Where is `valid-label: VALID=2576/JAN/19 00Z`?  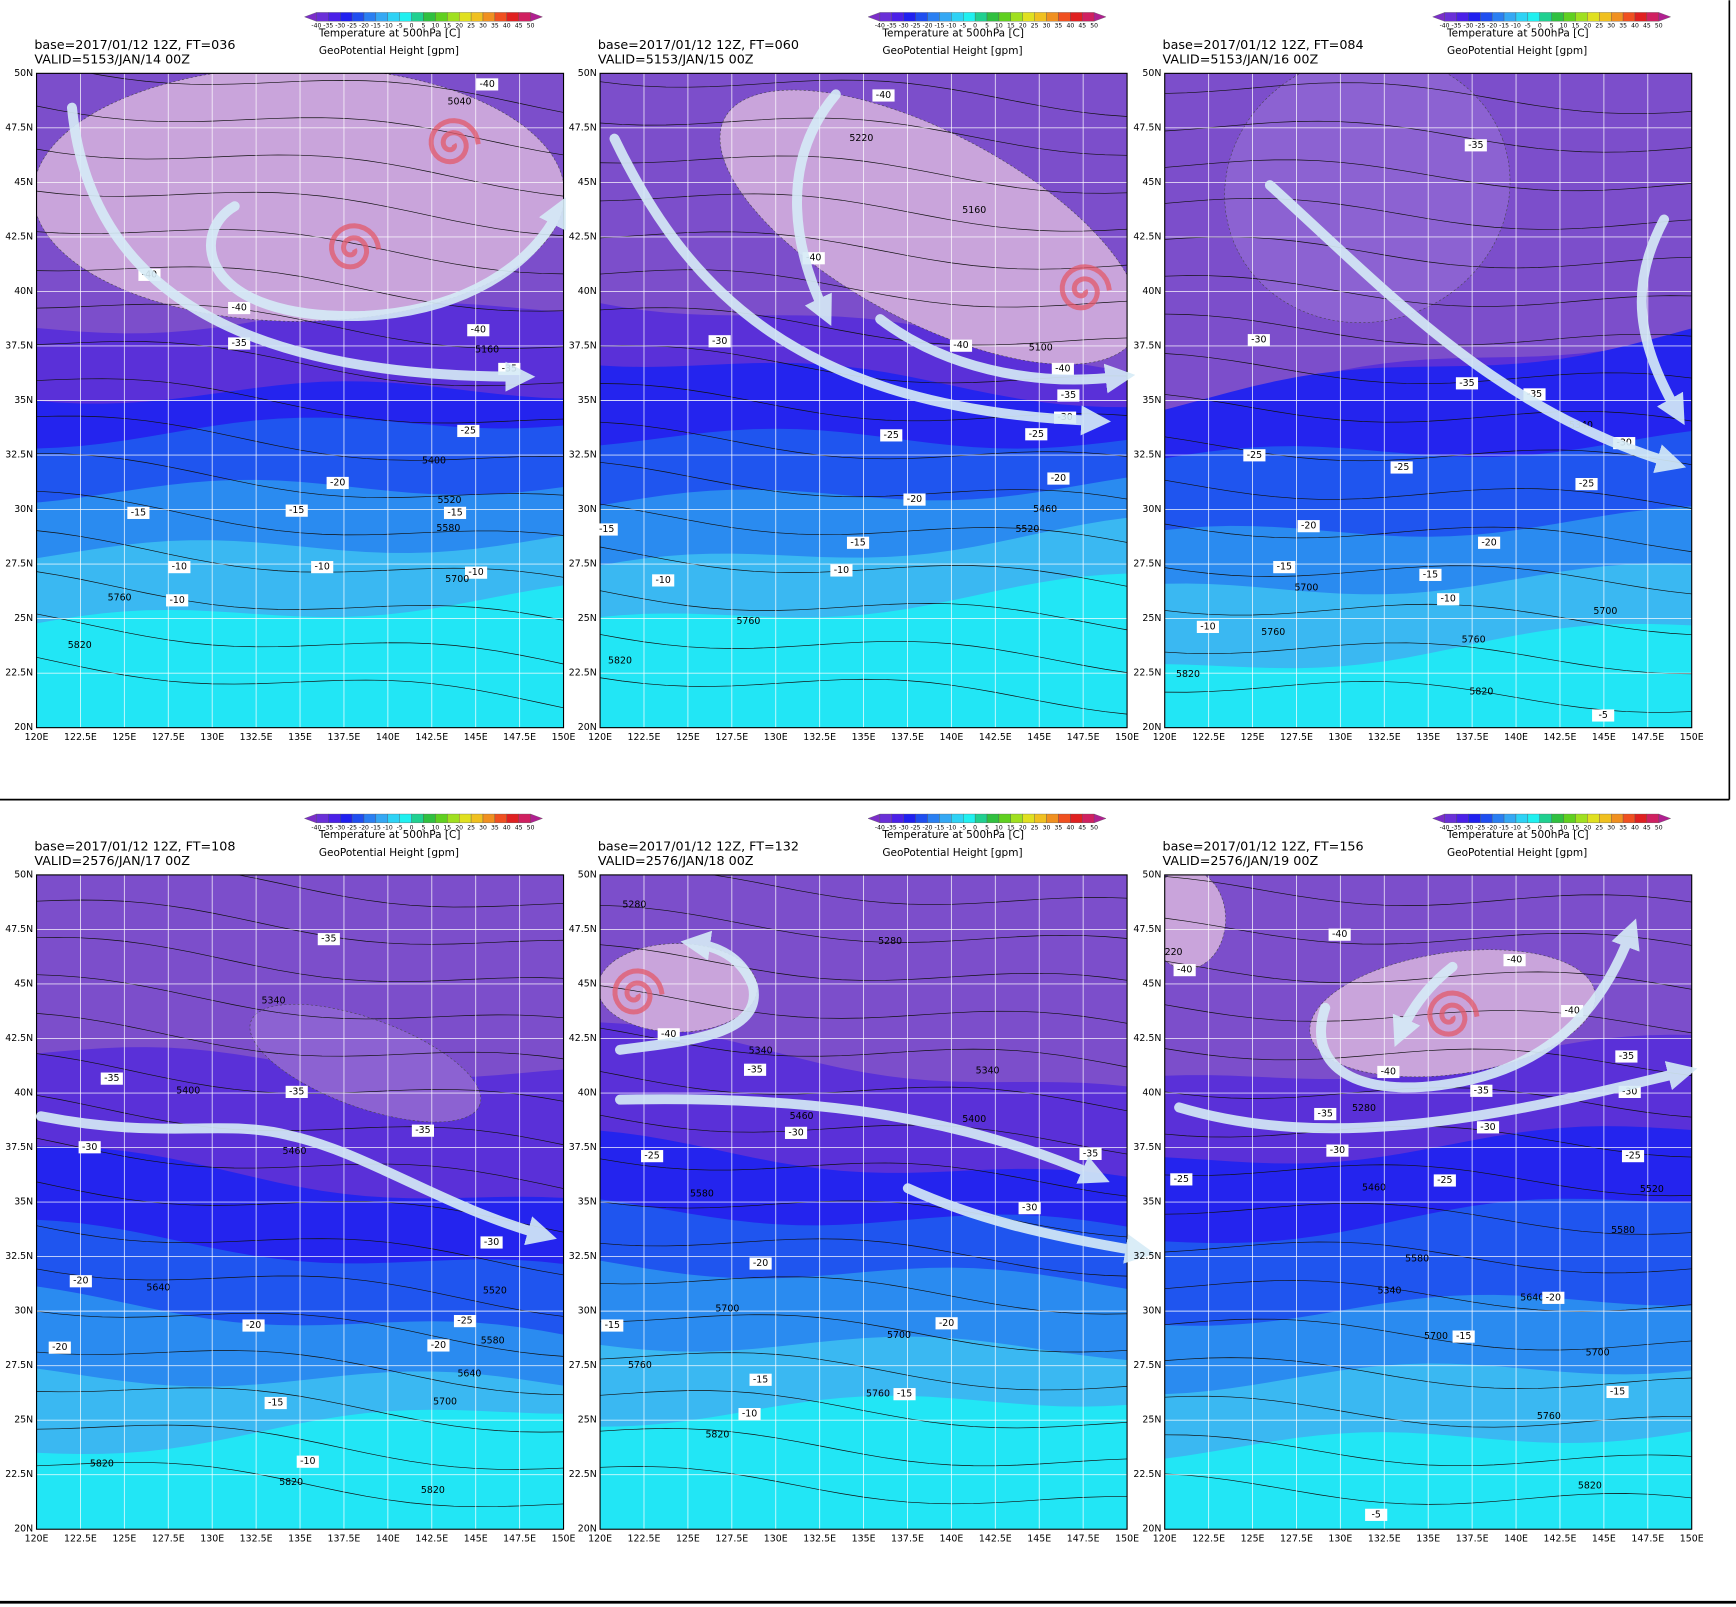
valid-label: VALID=2576/JAN/19 00Z is located at coordinates (1241, 861).